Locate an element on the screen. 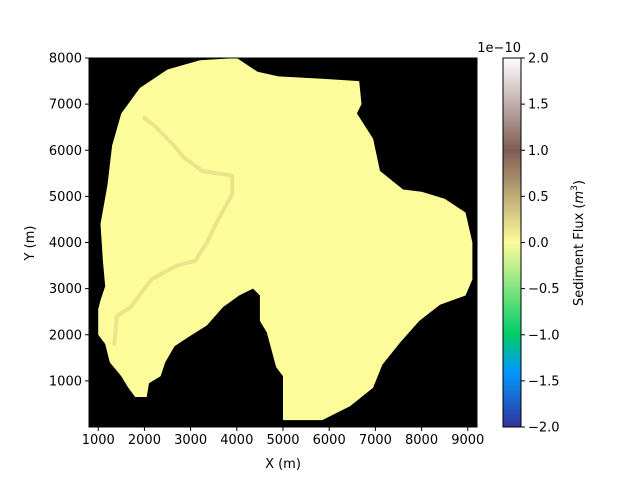  y-tick-label: 5000 is located at coordinates (65, 197).